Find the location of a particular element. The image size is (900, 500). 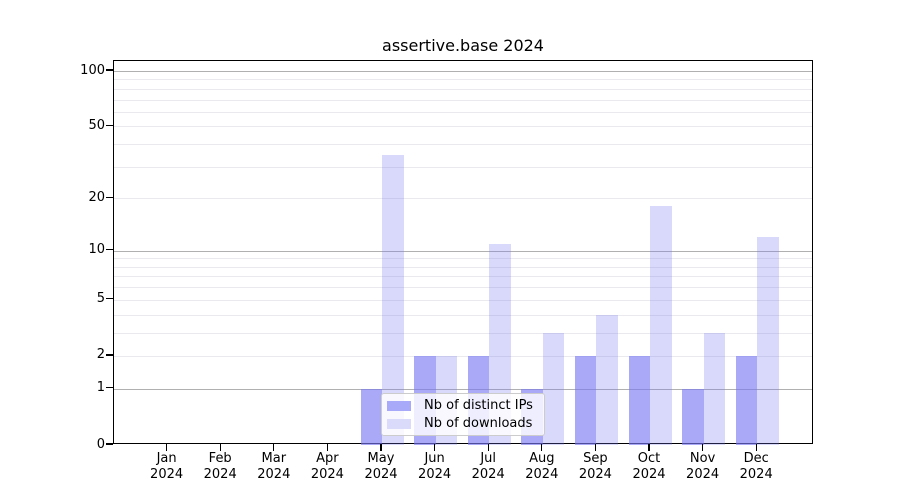

x-tick-jul is located at coordinates (488, 447).